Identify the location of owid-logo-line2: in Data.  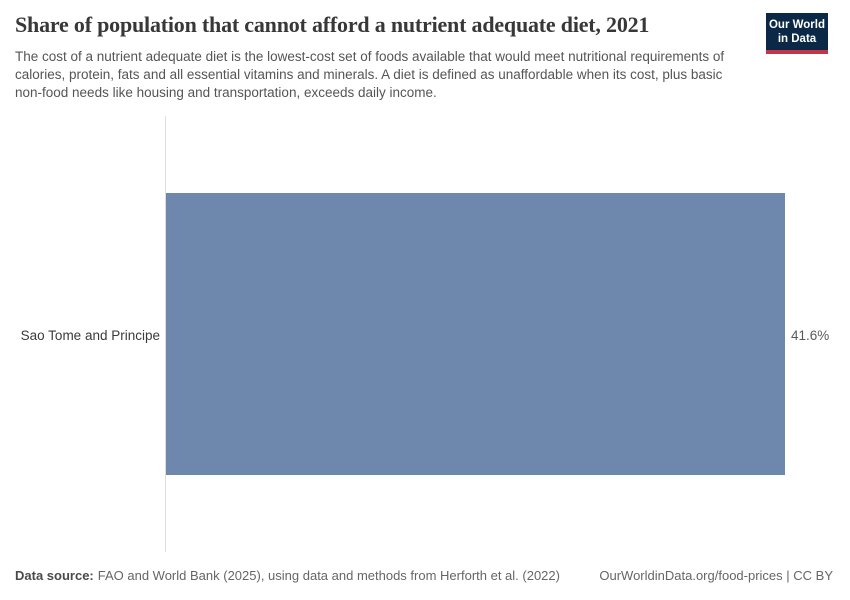
(797, 39).